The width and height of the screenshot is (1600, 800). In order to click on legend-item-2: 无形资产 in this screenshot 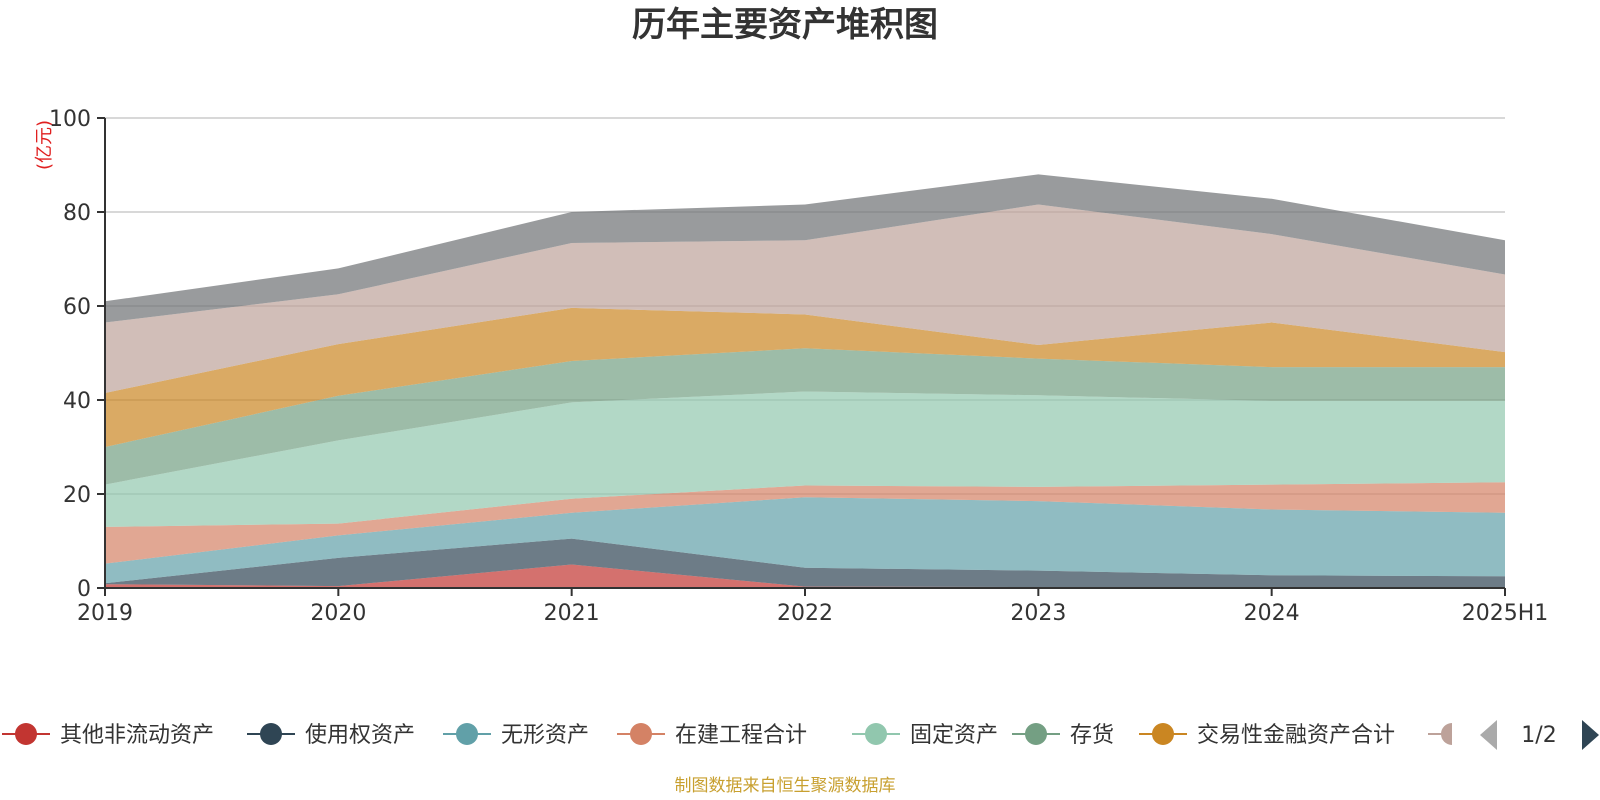, I will do `click(516, 735)`.